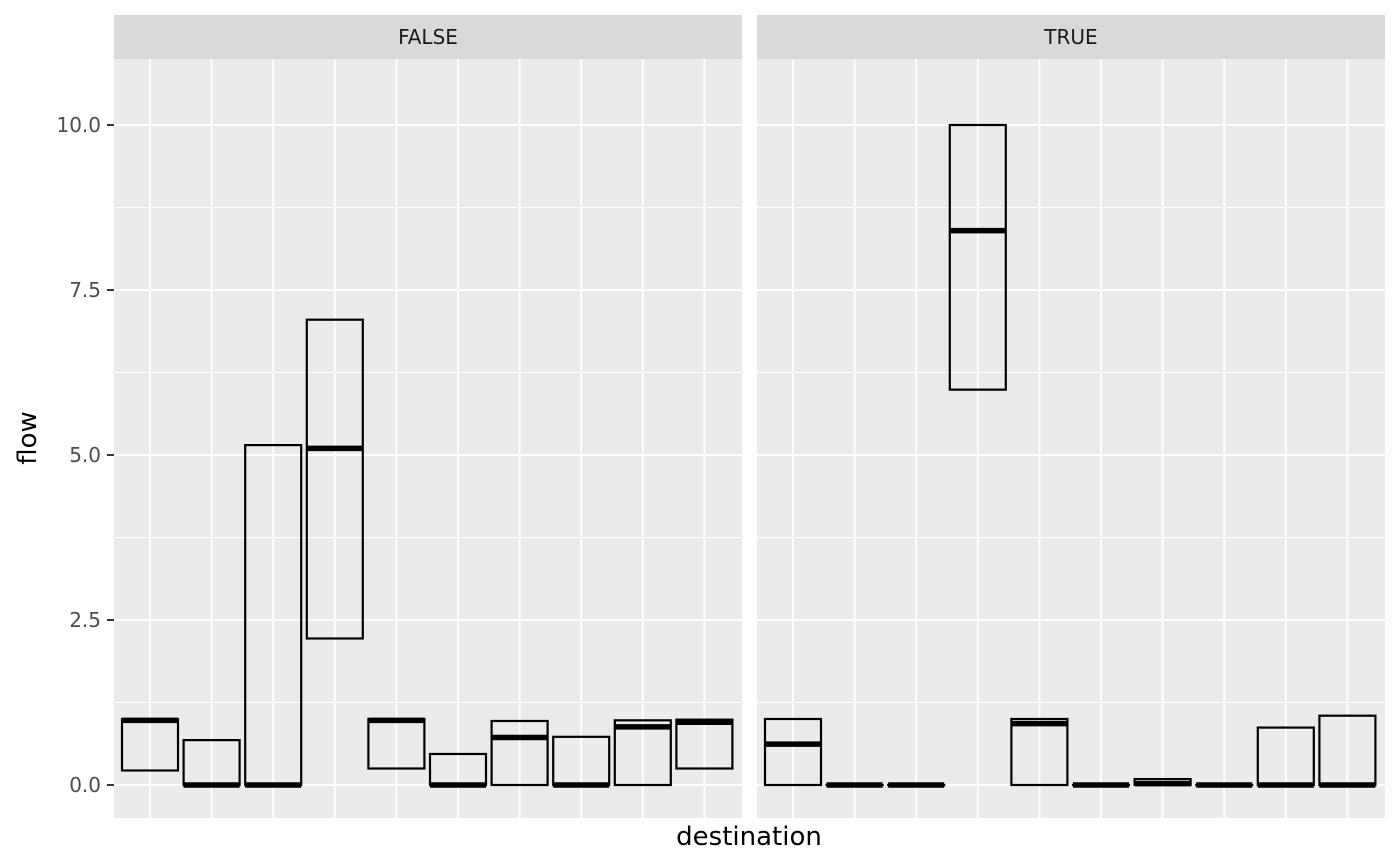 The image size is (1400, 866). Describe the element at coordinates (85, 620) in the screenshot. I see `y-tick-label: 2.5` at that location.